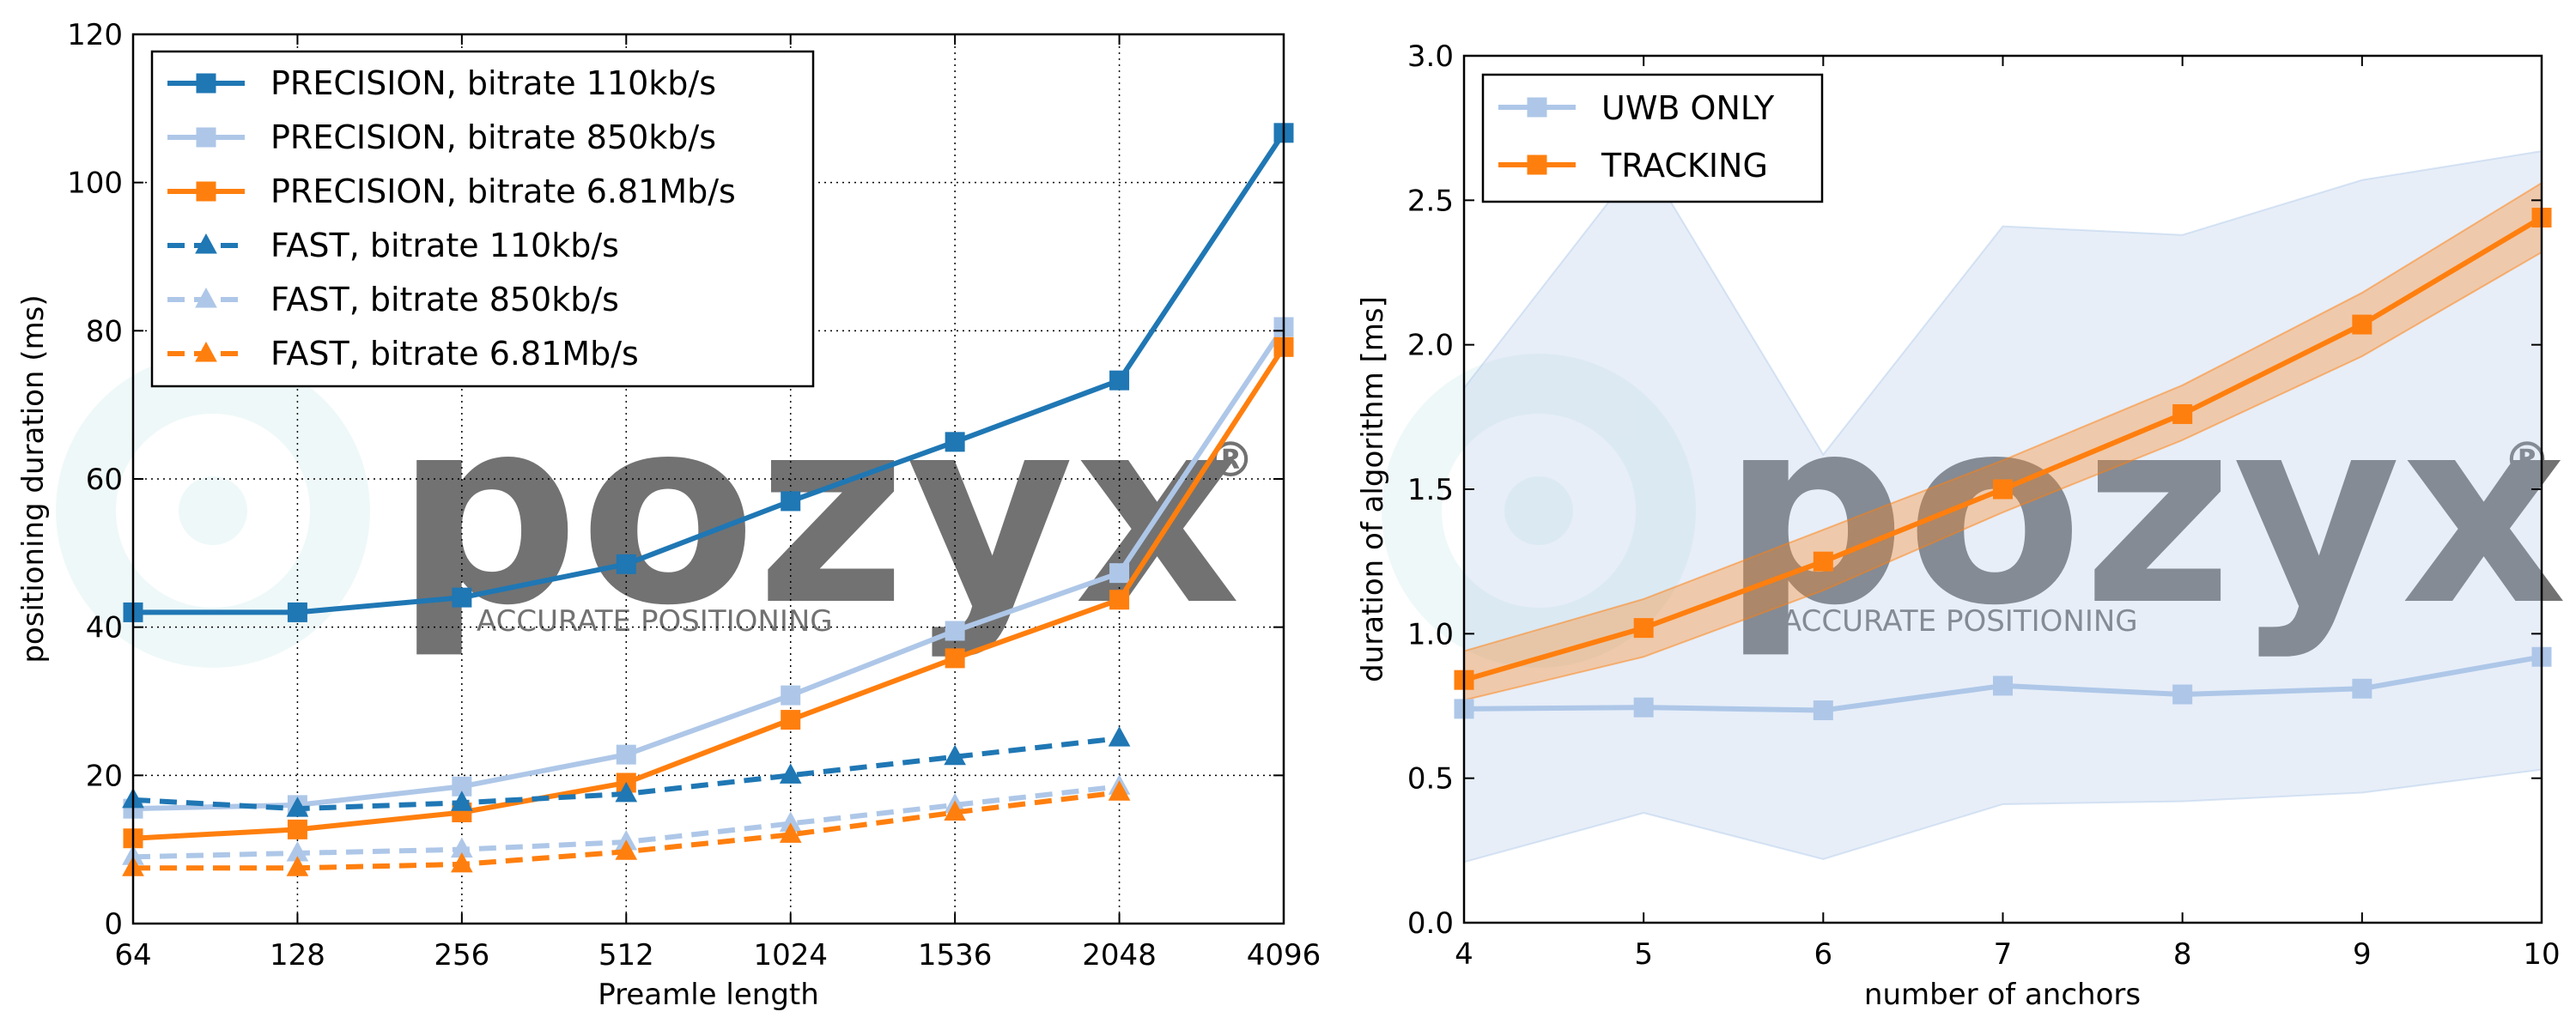 This screenshot has width=2576, height=1030. I want to click on x-tick-label: 512, so click(626, 955).